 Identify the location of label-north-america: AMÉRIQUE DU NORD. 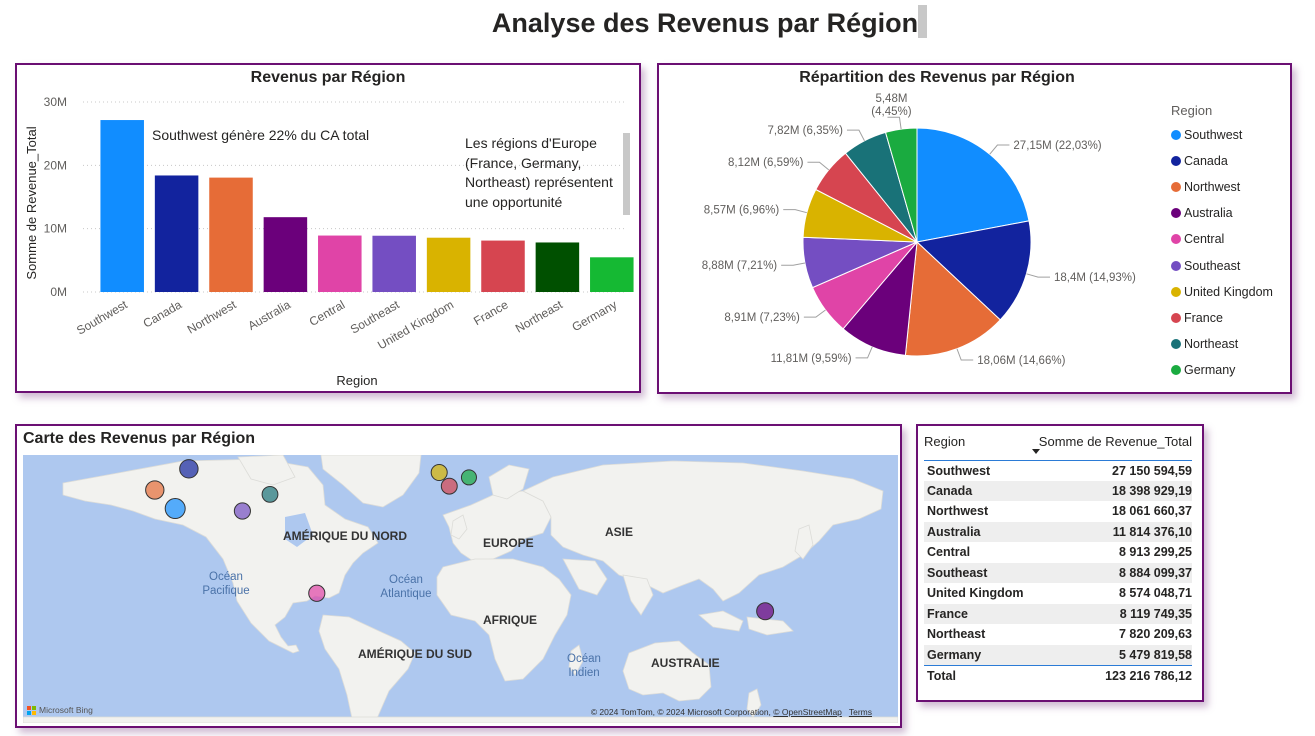
(345, 536).